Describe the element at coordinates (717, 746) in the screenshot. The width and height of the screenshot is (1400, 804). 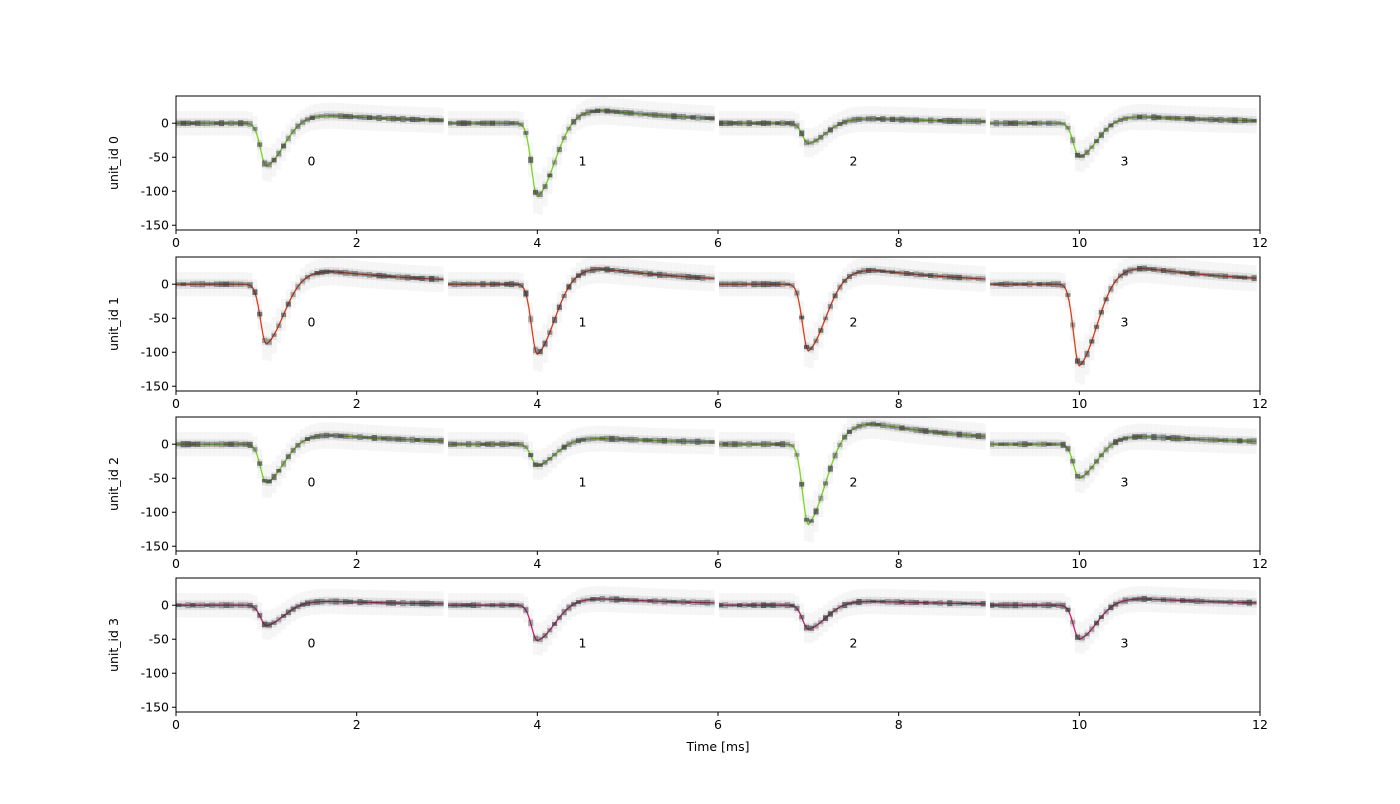
I see `x-axis-label: Time [ms]` at that location.